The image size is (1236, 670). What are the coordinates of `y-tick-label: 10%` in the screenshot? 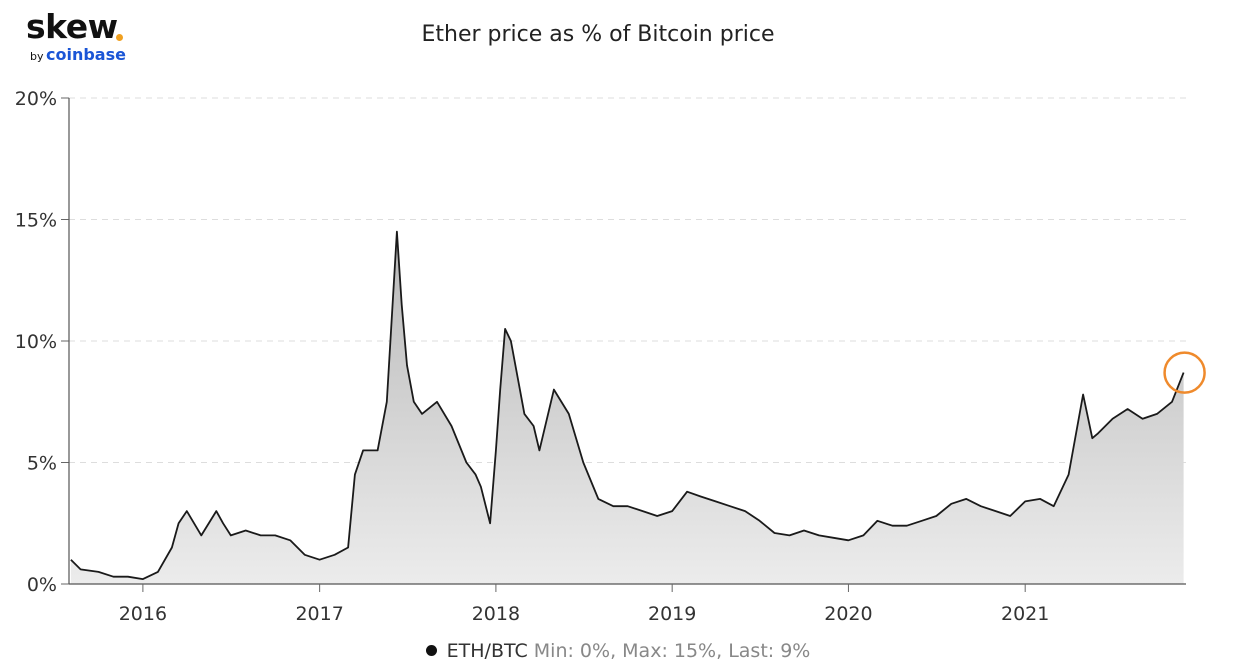 It's located at (36, 342).